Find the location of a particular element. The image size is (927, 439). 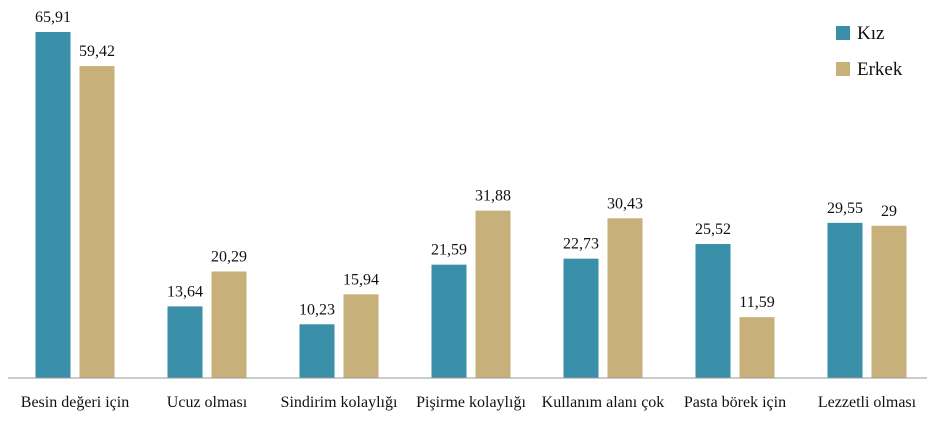

data-label: 29,55 is located at coordinates (845, 208).